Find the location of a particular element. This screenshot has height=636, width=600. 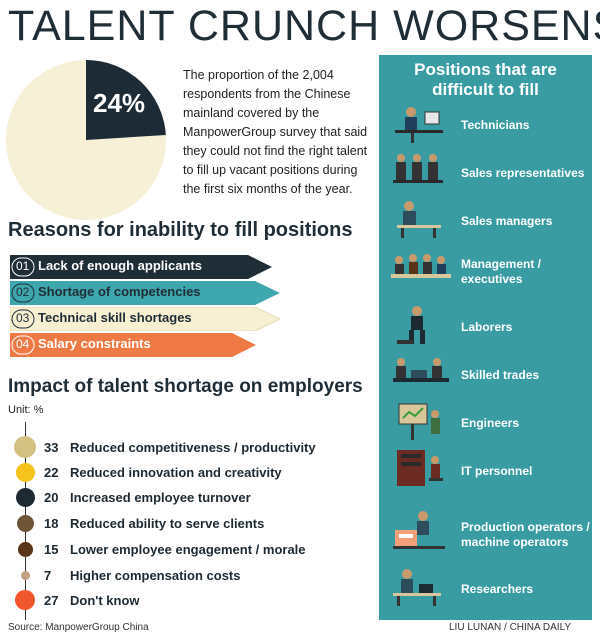

researcher-icon is located at coordinates (417, 587).